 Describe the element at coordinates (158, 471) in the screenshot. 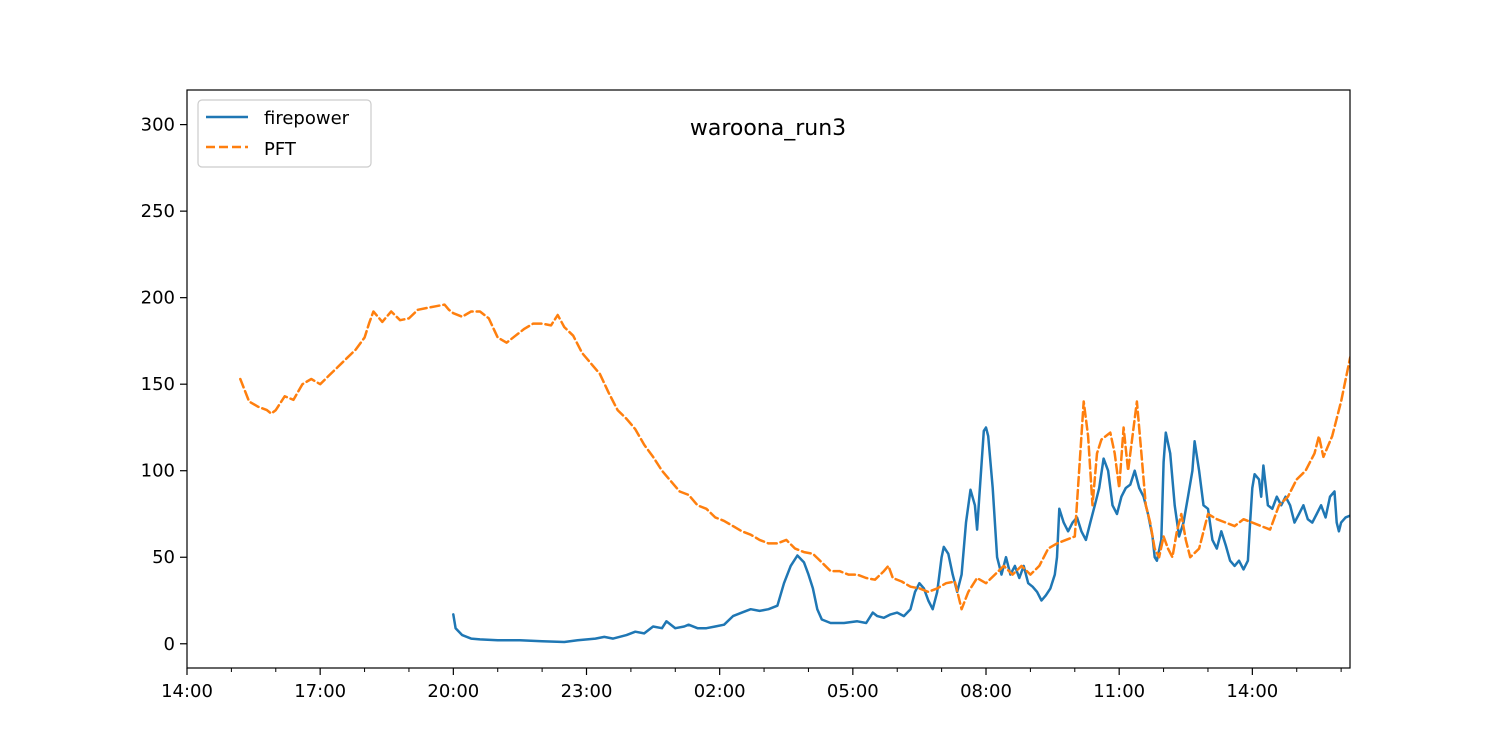

I see `y-tick-label: 100` at that location.